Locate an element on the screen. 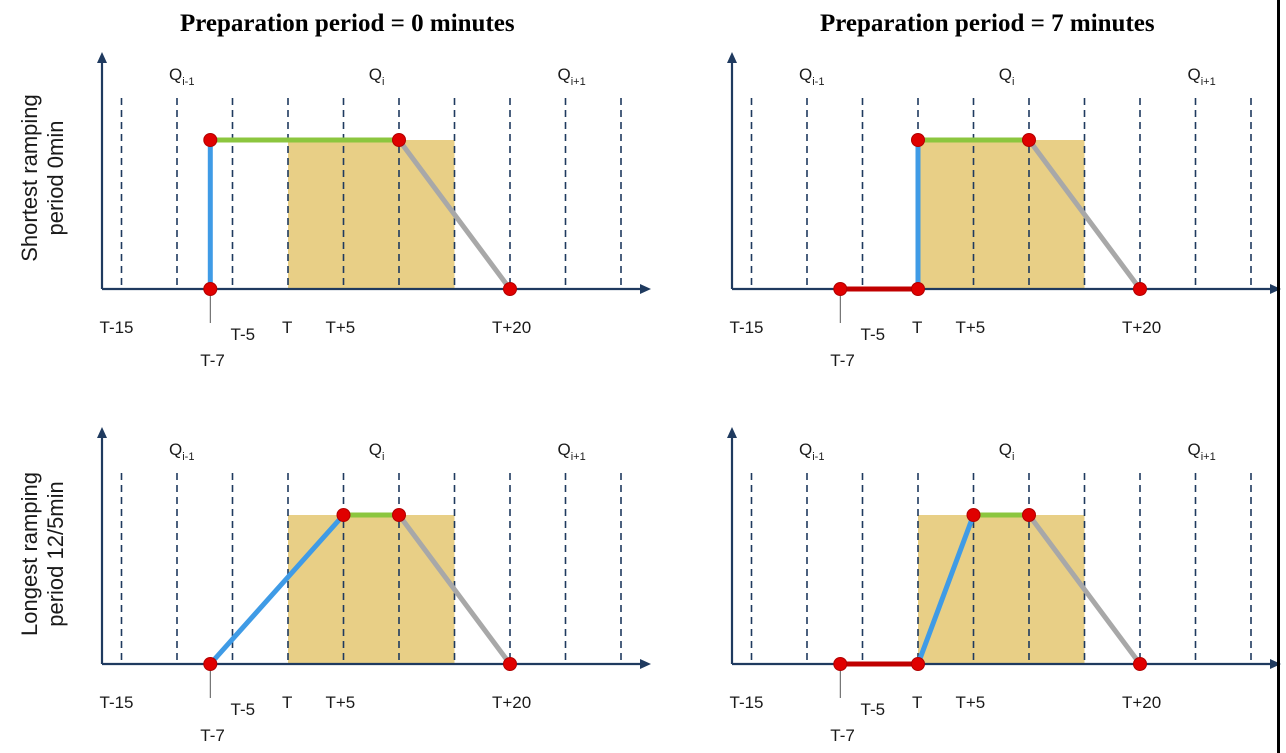 Image resolution: width=1286 pixels, height=753 pixels. bottom-right-quarter-label-sub: i-1 is located at coordinates (818, 457).